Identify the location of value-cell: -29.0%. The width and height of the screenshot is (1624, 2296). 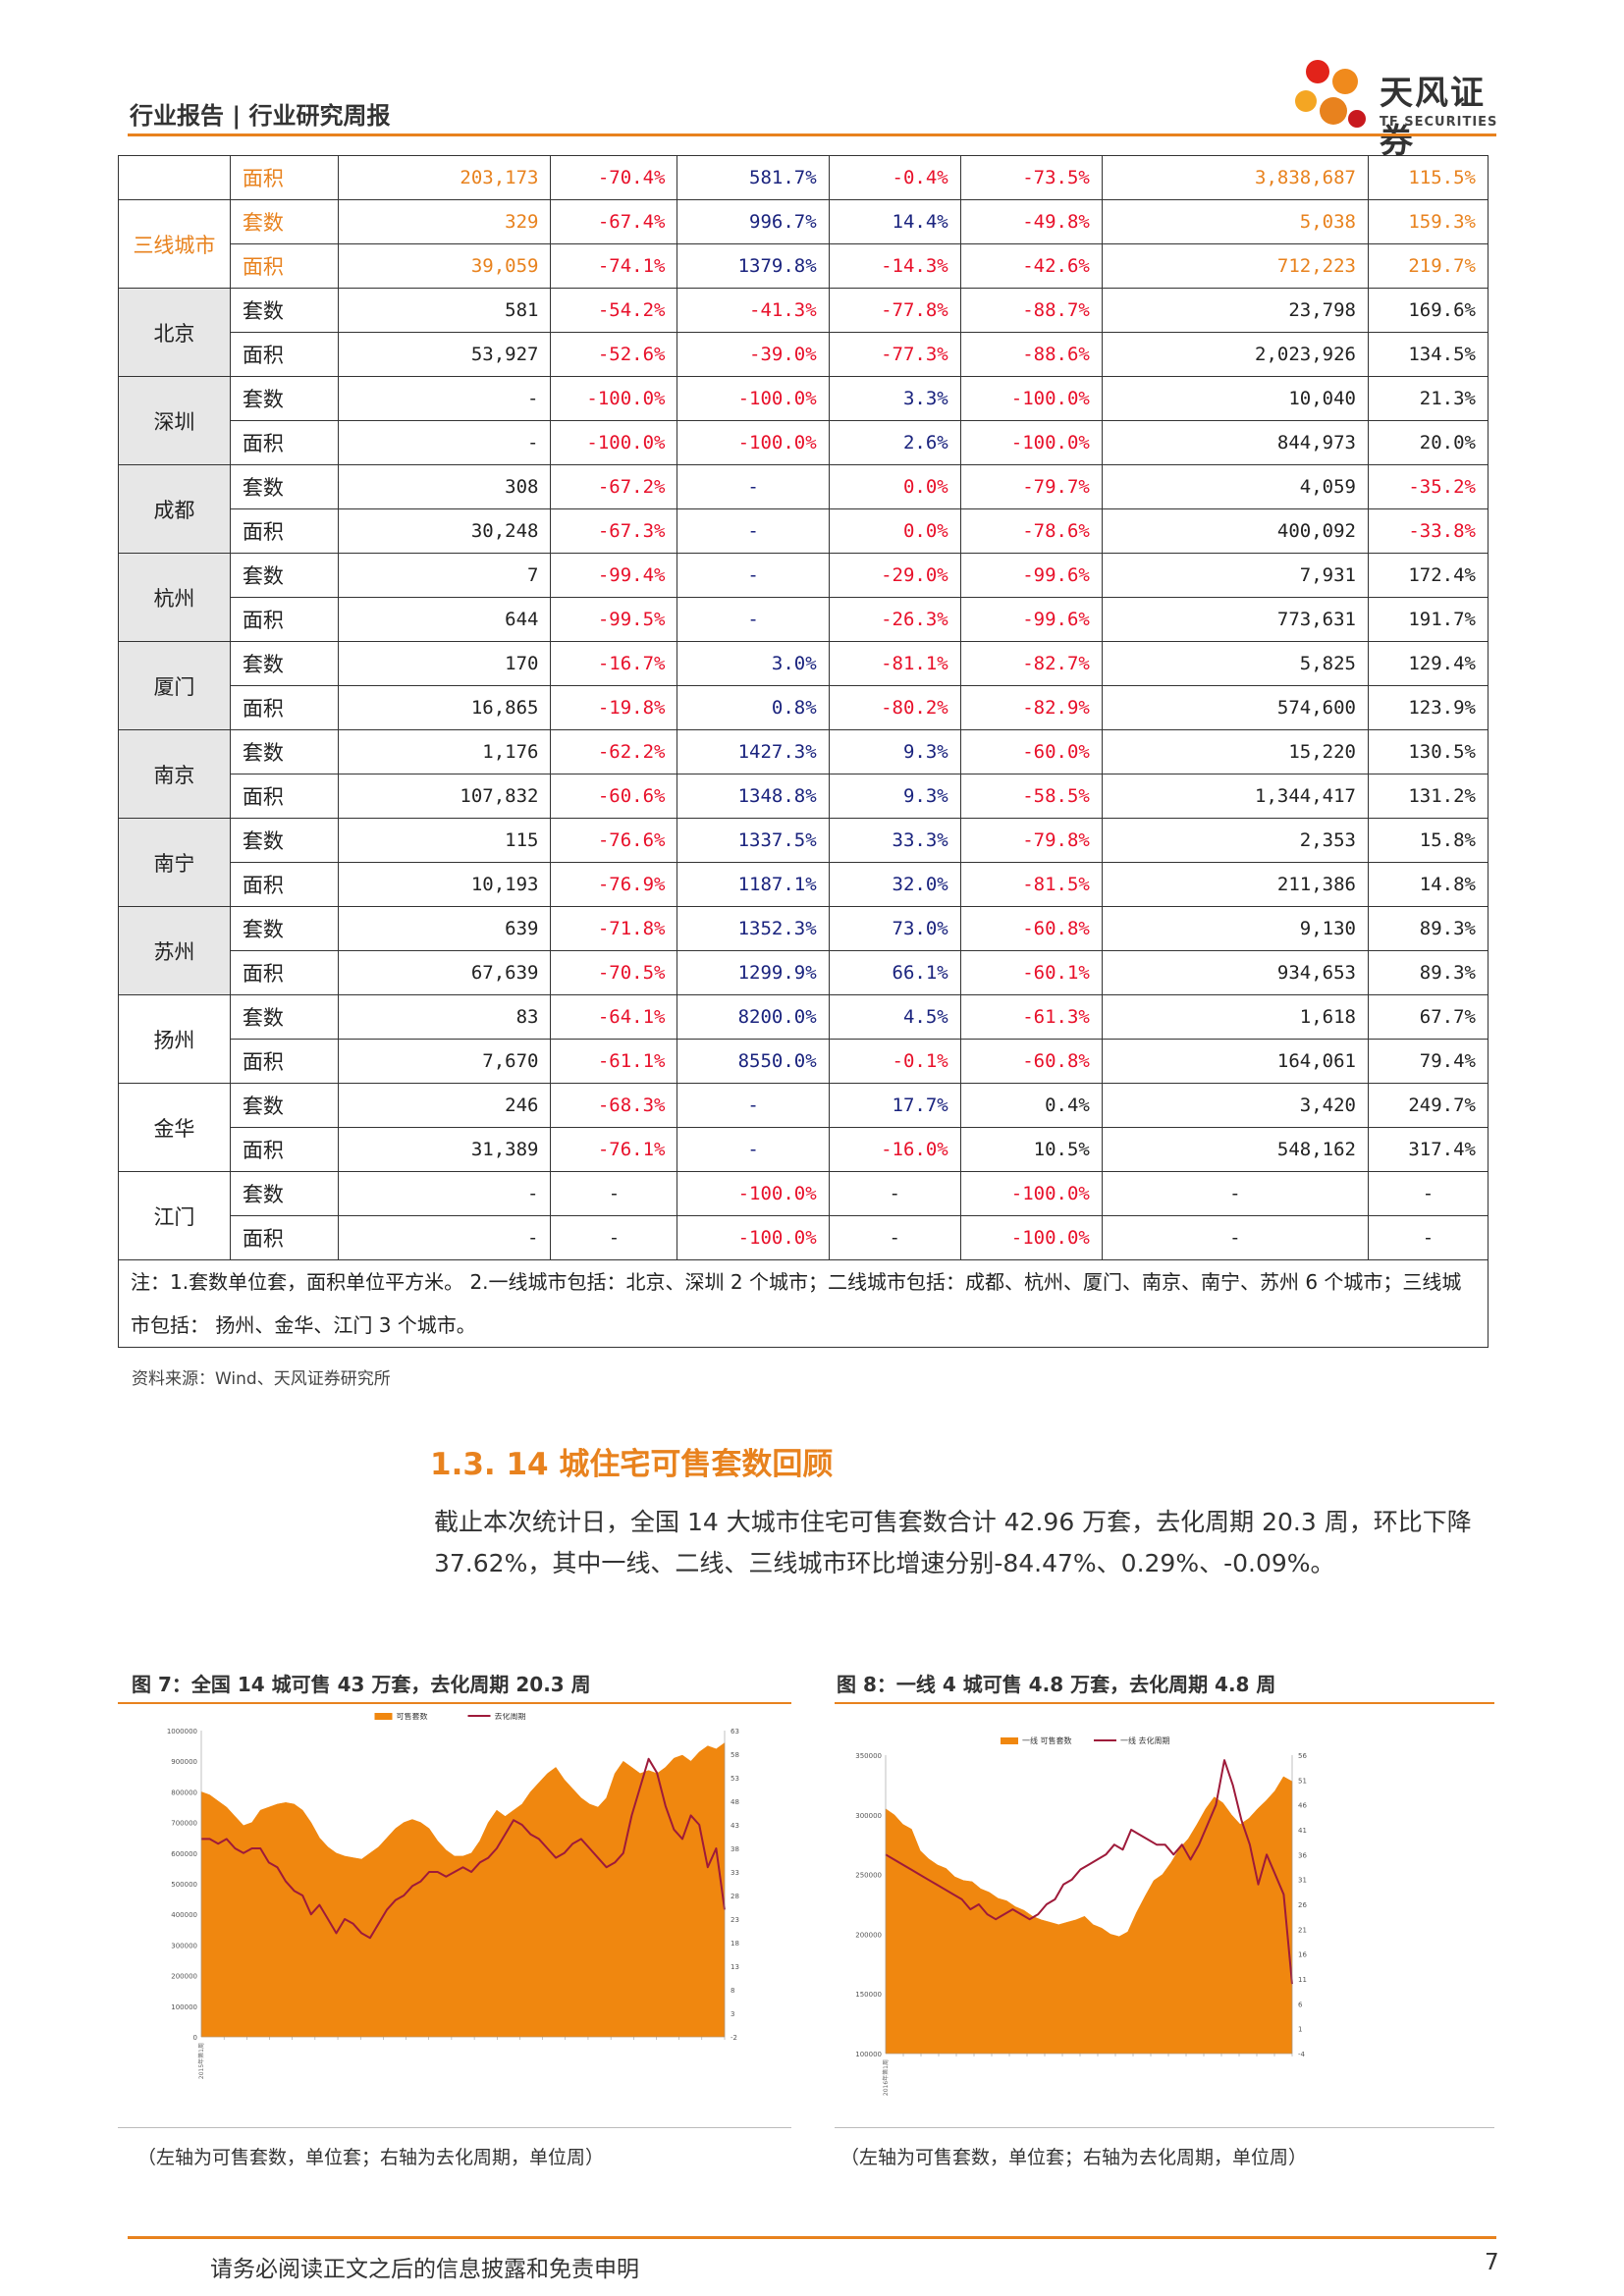
(894, 575).